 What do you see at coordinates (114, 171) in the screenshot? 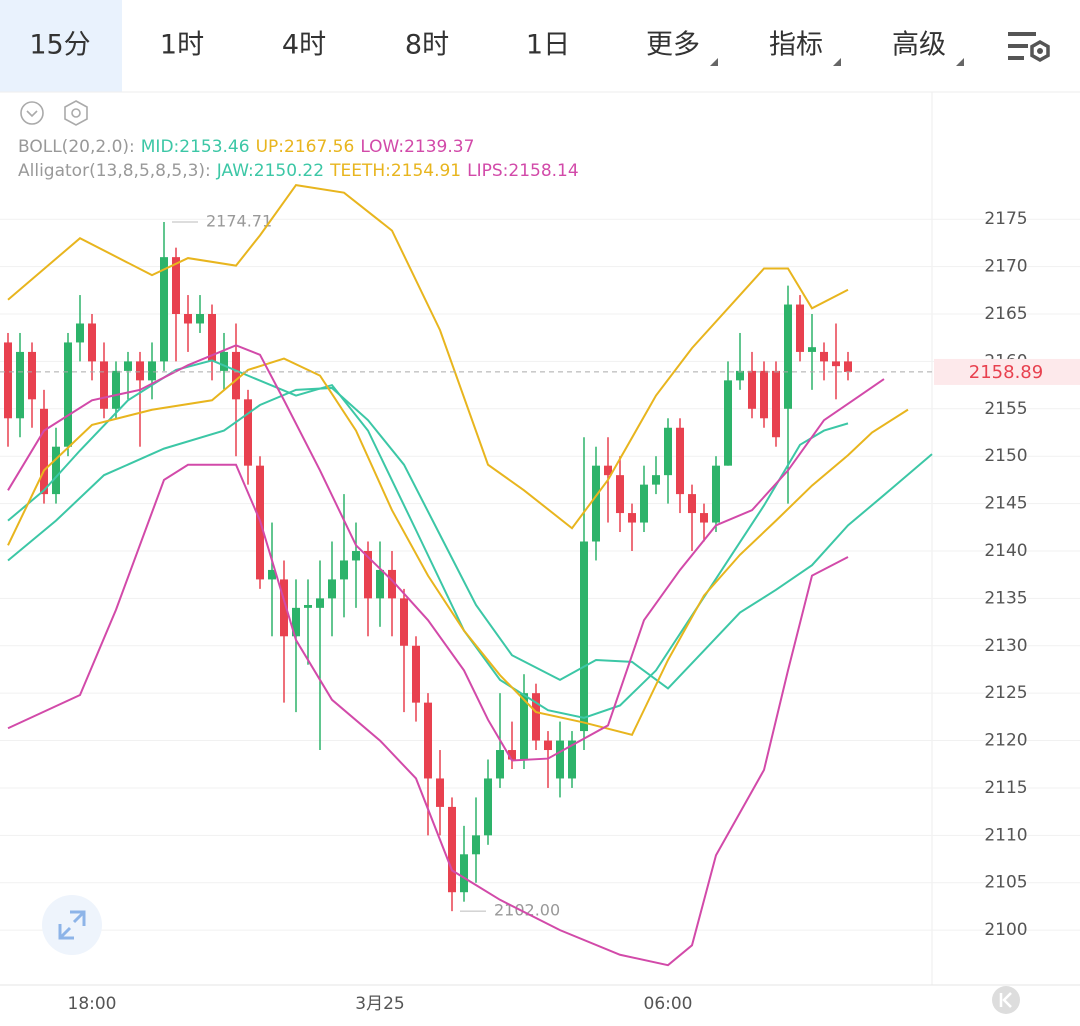
I see `indicator-title: Alligator(13,8,5,8,5,3):` at bounding box center [114, 171].